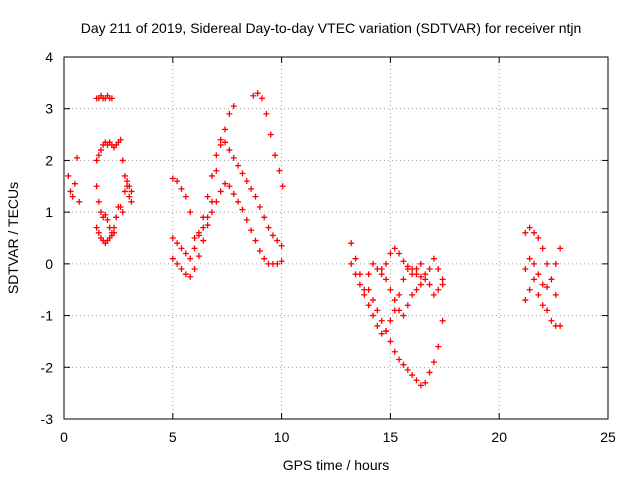 The width and height of the screenshot is (640, 480). I want to click on y-tick-label: 0, so click(49, 264).